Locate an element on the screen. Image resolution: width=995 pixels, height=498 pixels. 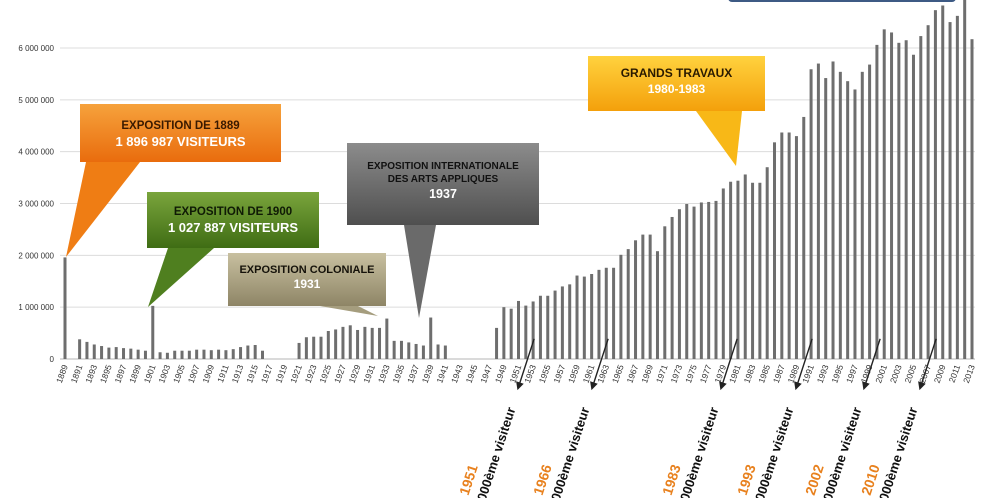
x-tick-label: 2009 is located at coordinates (940, 373).